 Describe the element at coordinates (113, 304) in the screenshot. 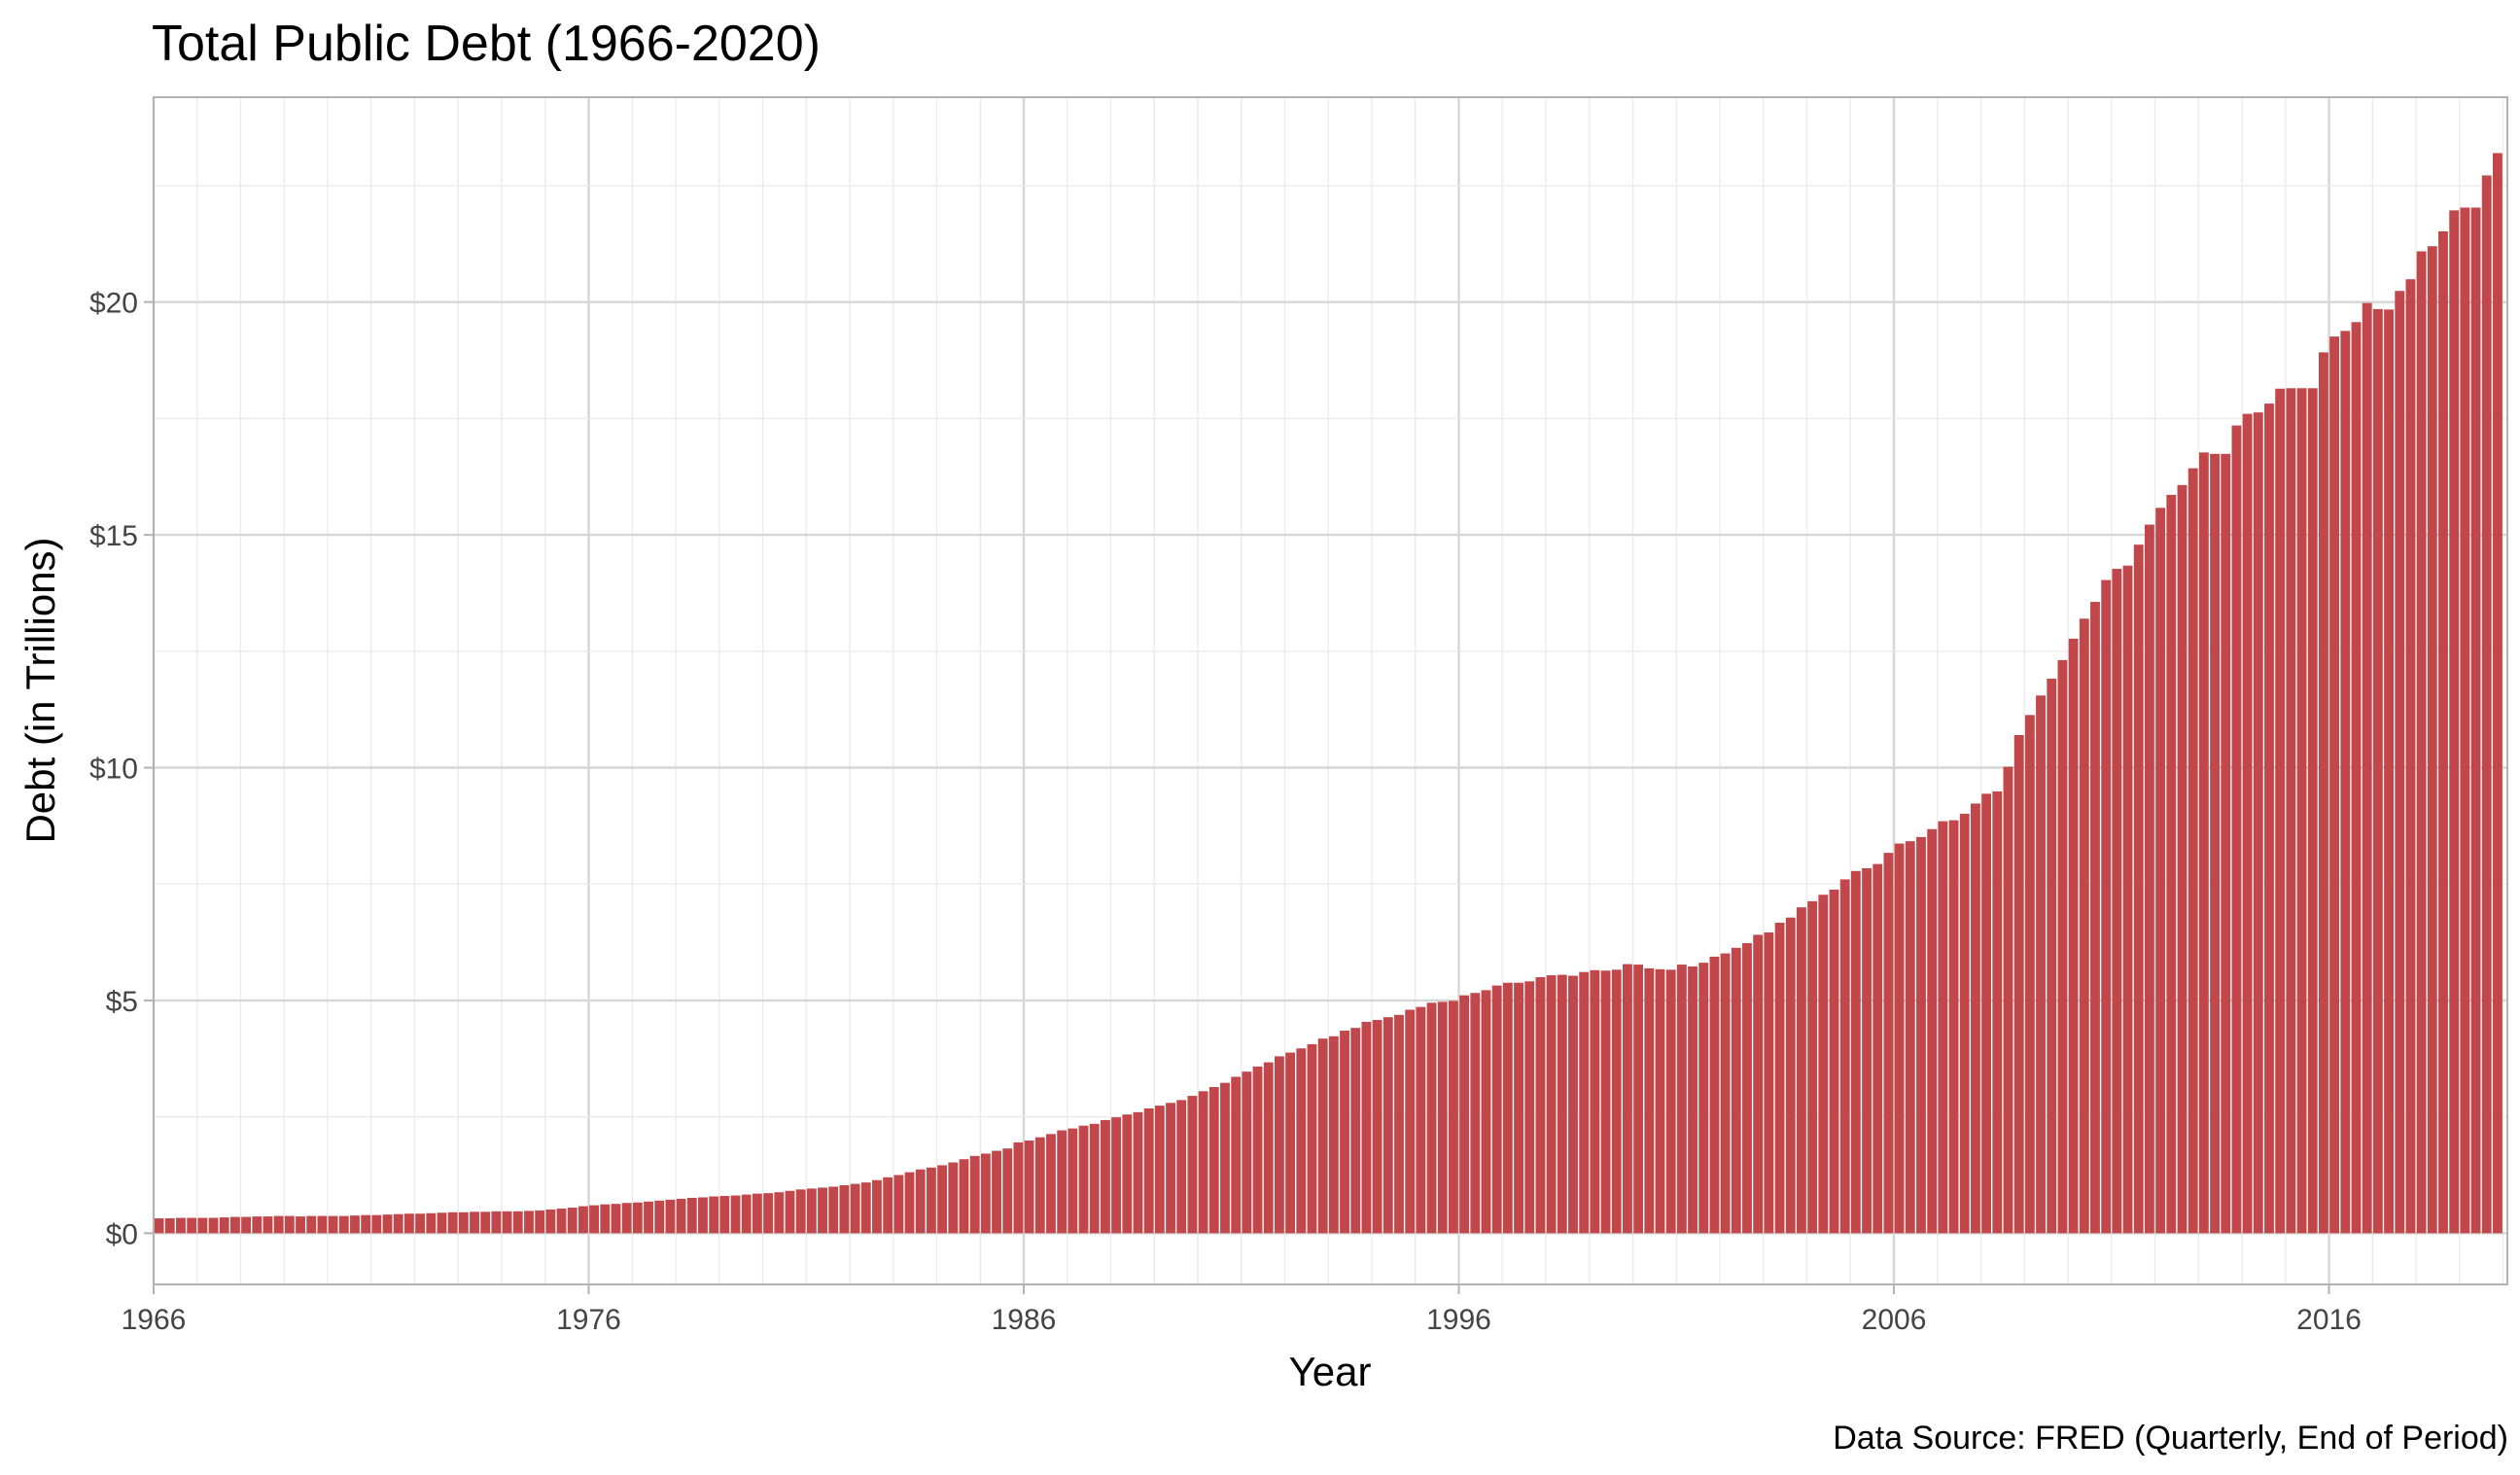

I see `y-tick-label: $20` at that location.